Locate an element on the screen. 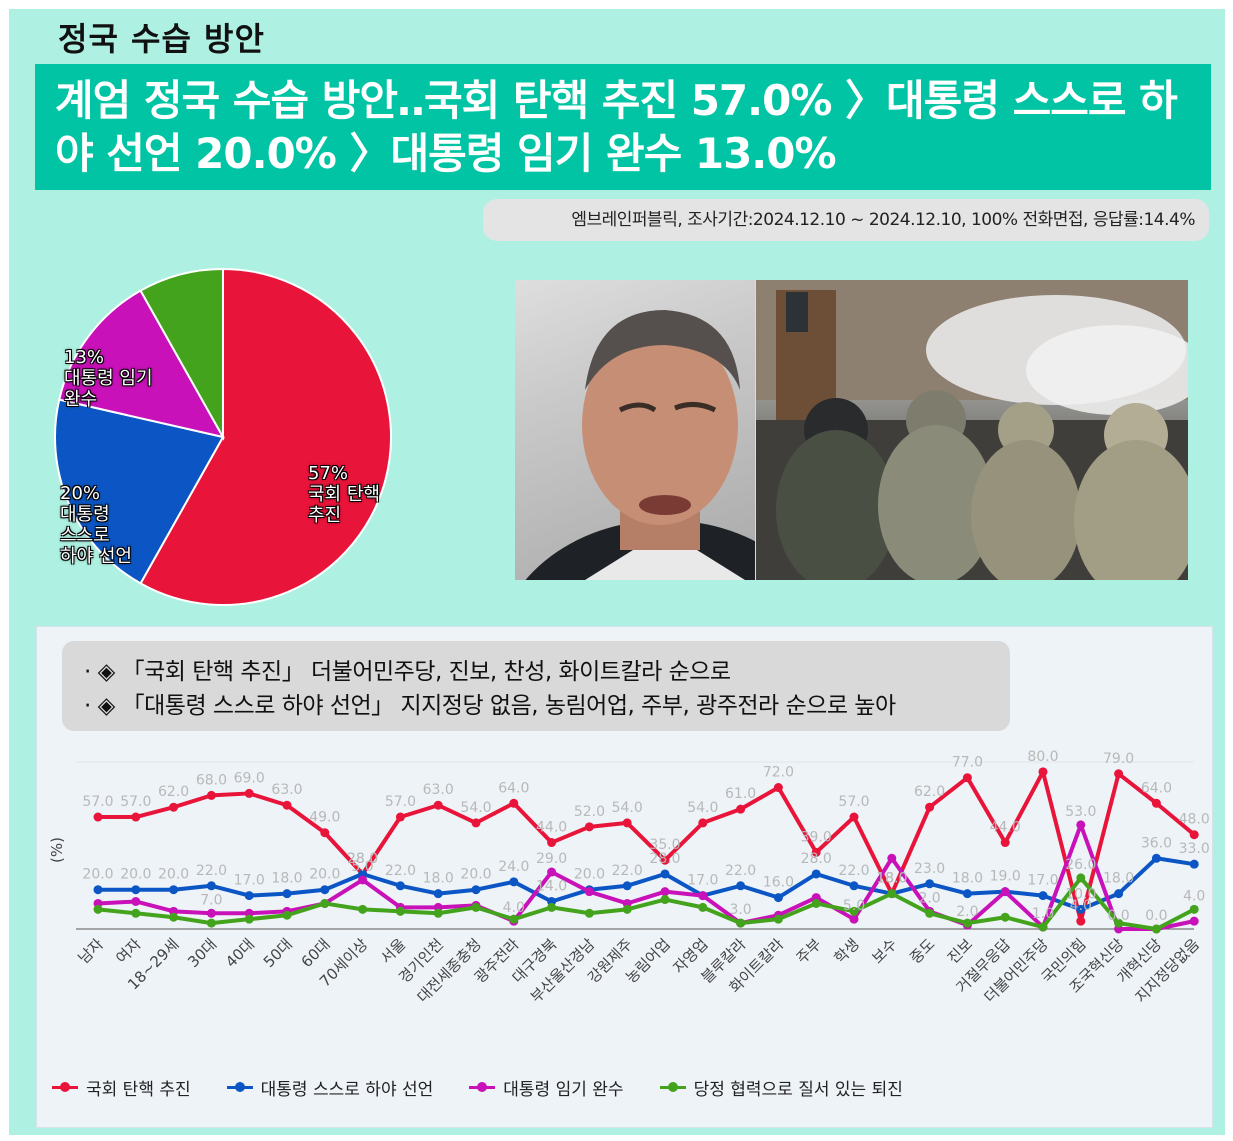  value-label-1-4: 17.0 is located at coordinates (249, 881).